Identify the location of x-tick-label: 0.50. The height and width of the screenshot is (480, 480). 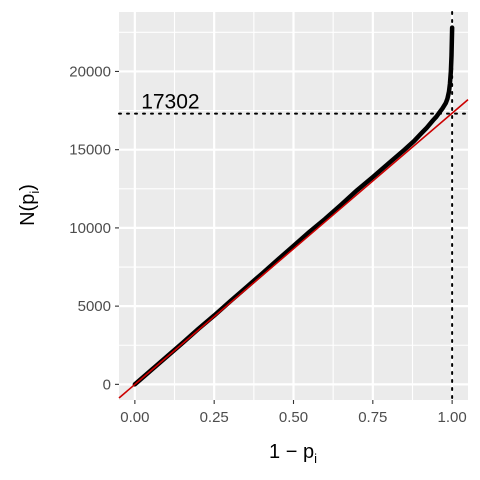
(293, 417).